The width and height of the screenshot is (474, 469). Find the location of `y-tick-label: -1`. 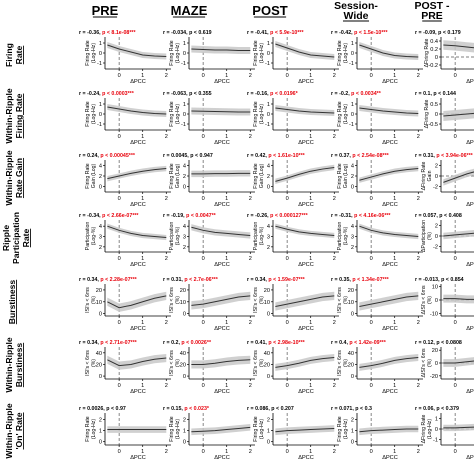

y-tick-label: -1 is located at coordinates (183, 64).